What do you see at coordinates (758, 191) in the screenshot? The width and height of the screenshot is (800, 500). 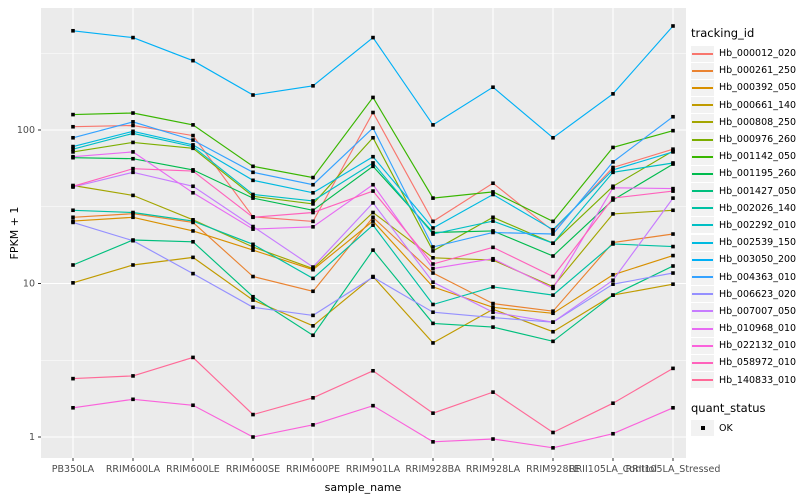 I see `legend-label: Hb_001427_050` at bounding box center [758, 191].